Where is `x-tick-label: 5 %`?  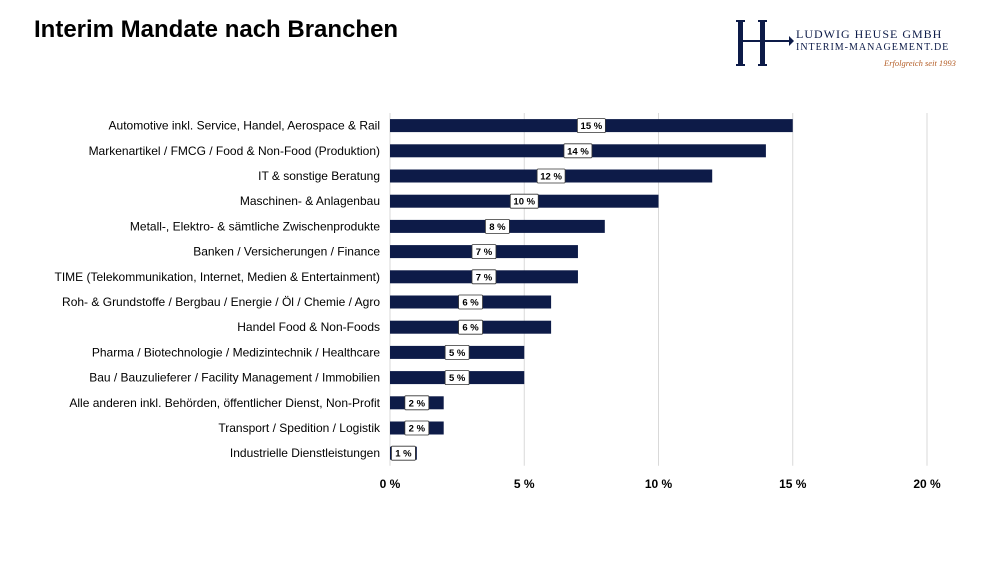 x-tick-label: 5 % is located at coordinates (524, 484).